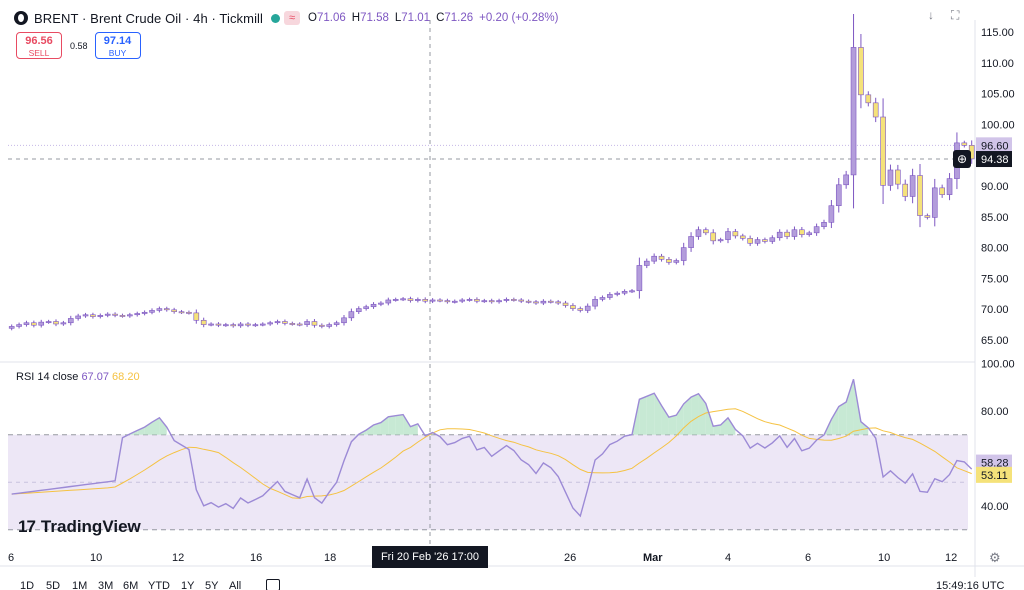  I want to click on symbol-logo-icon, so click(21, 18).